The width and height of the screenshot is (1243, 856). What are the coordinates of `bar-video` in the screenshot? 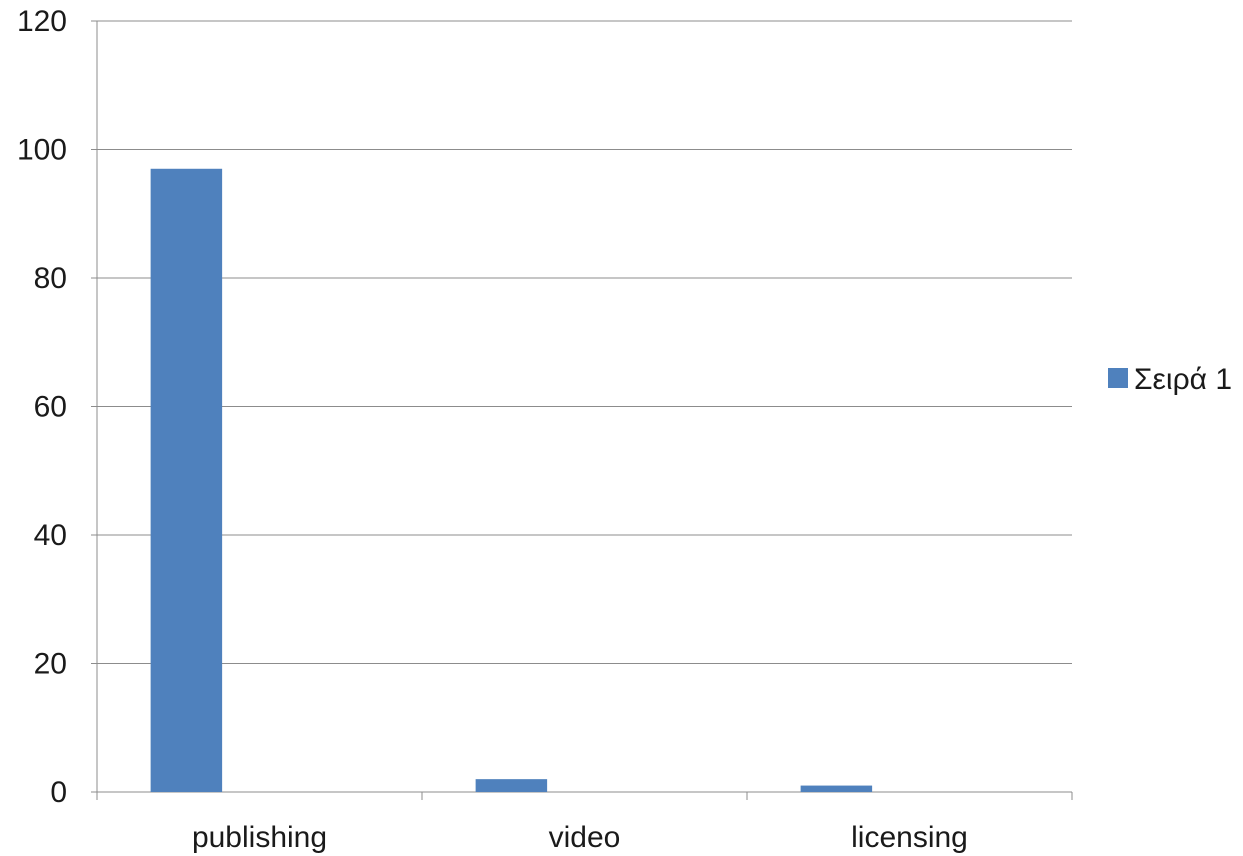 It's located at (511, 785).